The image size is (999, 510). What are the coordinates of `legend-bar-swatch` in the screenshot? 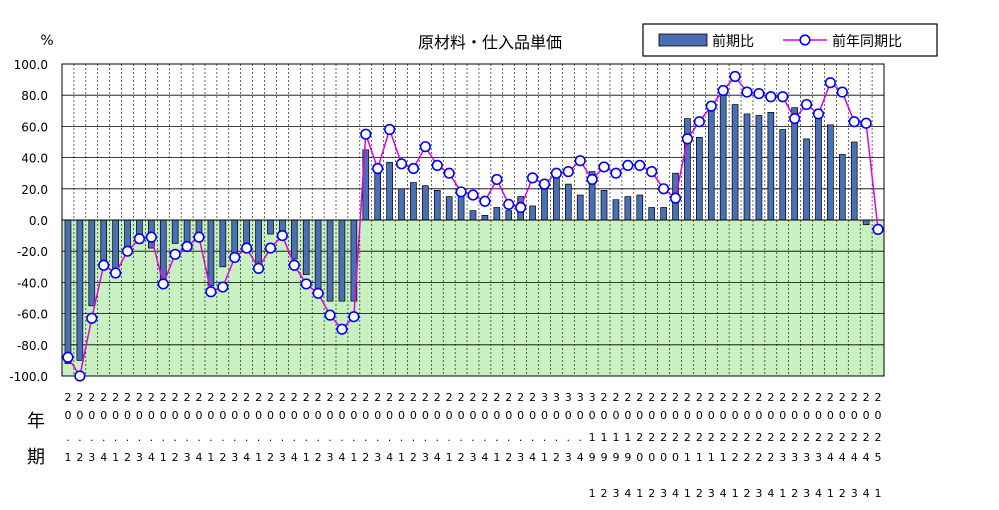 It's located at (683, 40).